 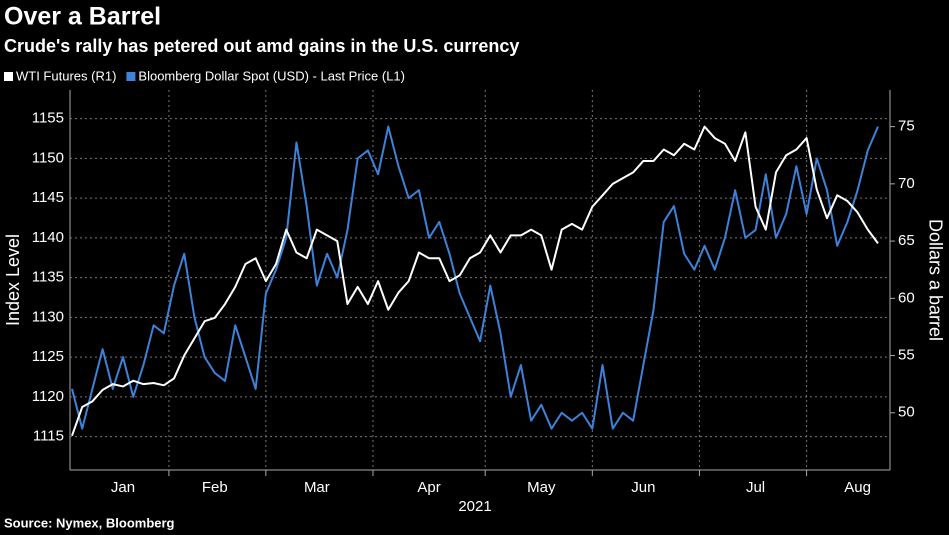 I want to click on source: Source: Nymex, Bloomberg, so click(x=89, y=522).